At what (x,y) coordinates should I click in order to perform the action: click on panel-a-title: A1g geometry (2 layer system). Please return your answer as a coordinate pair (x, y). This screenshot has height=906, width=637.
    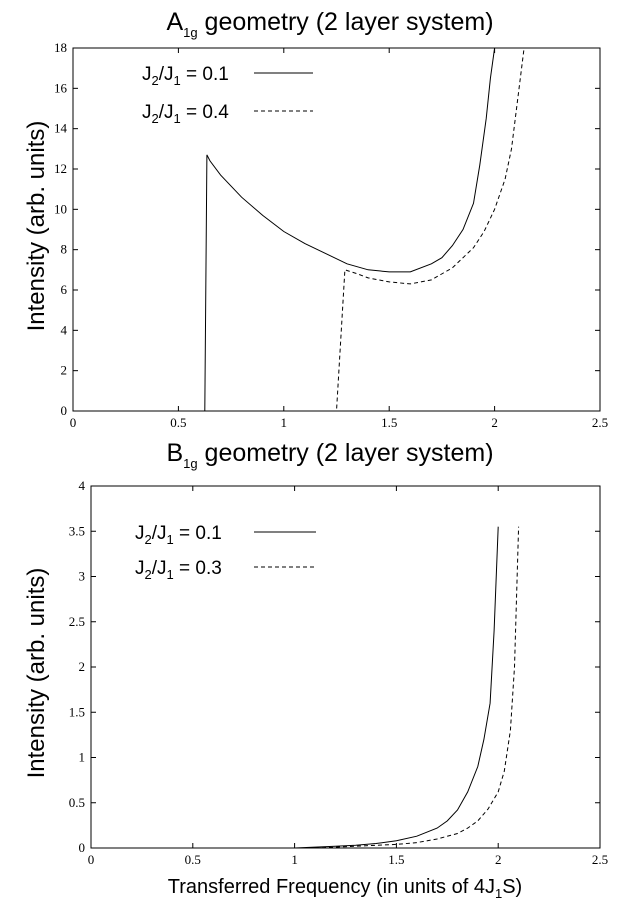
    Looking at the image, I should click on (329, 24).